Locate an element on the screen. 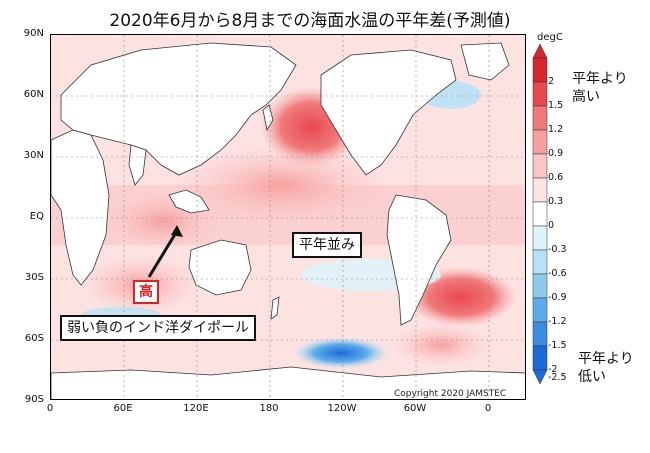 This screenshot has height=453, width=650. lon-label: 60E is located at coordinates (123, 408).